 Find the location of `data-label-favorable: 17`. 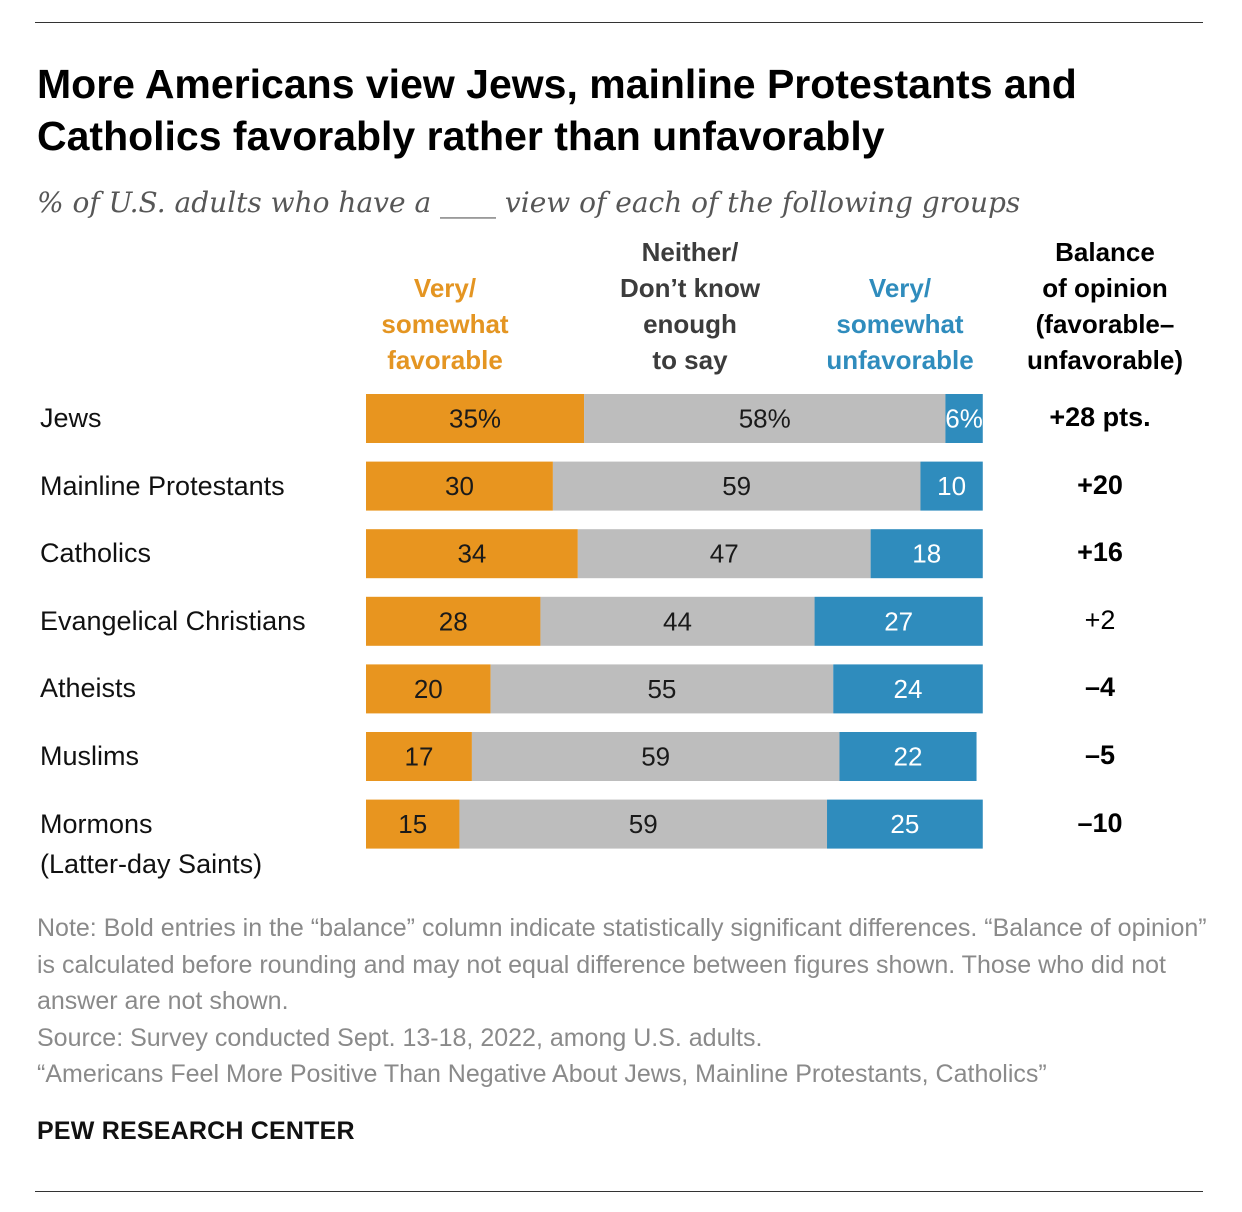

data-label-favorable: 17 is located at coordinates (418, 757).